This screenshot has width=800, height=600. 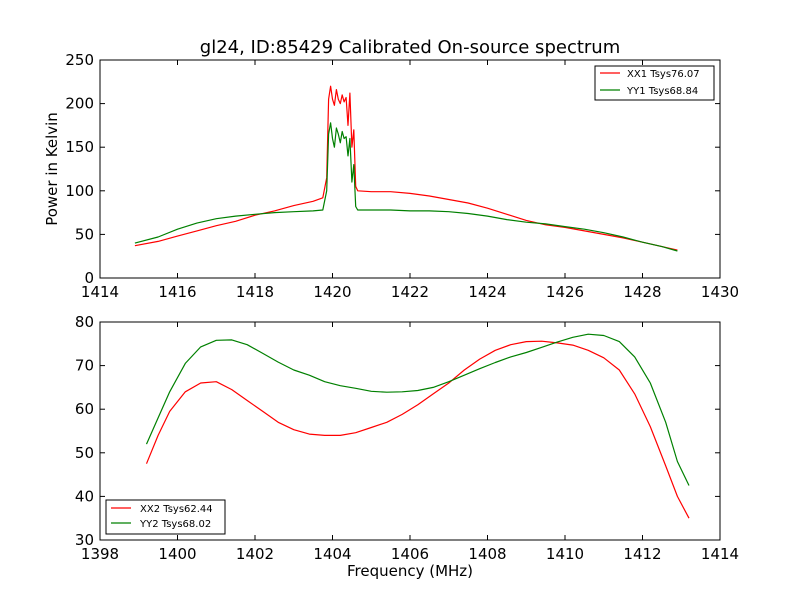 What do you see at coordinates (642, 554) in the screenshot?
I see `bottom-x-tick-label: 1412` at bounding box center [642, 554].